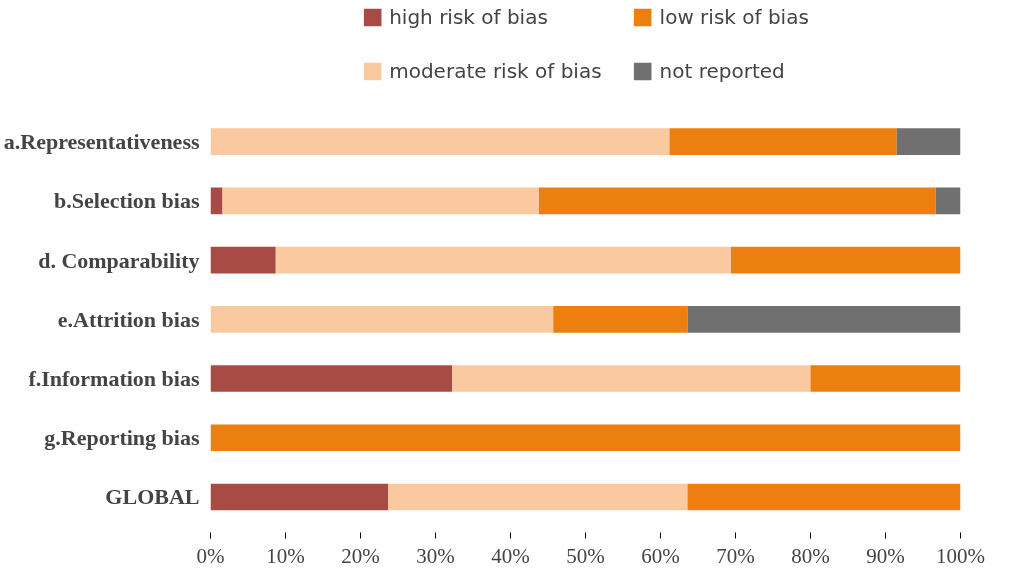 Image resolution: width=1013 pixels, height=583 pixels. I want to click on legend-label: low risk of bias, so click(734, 17).